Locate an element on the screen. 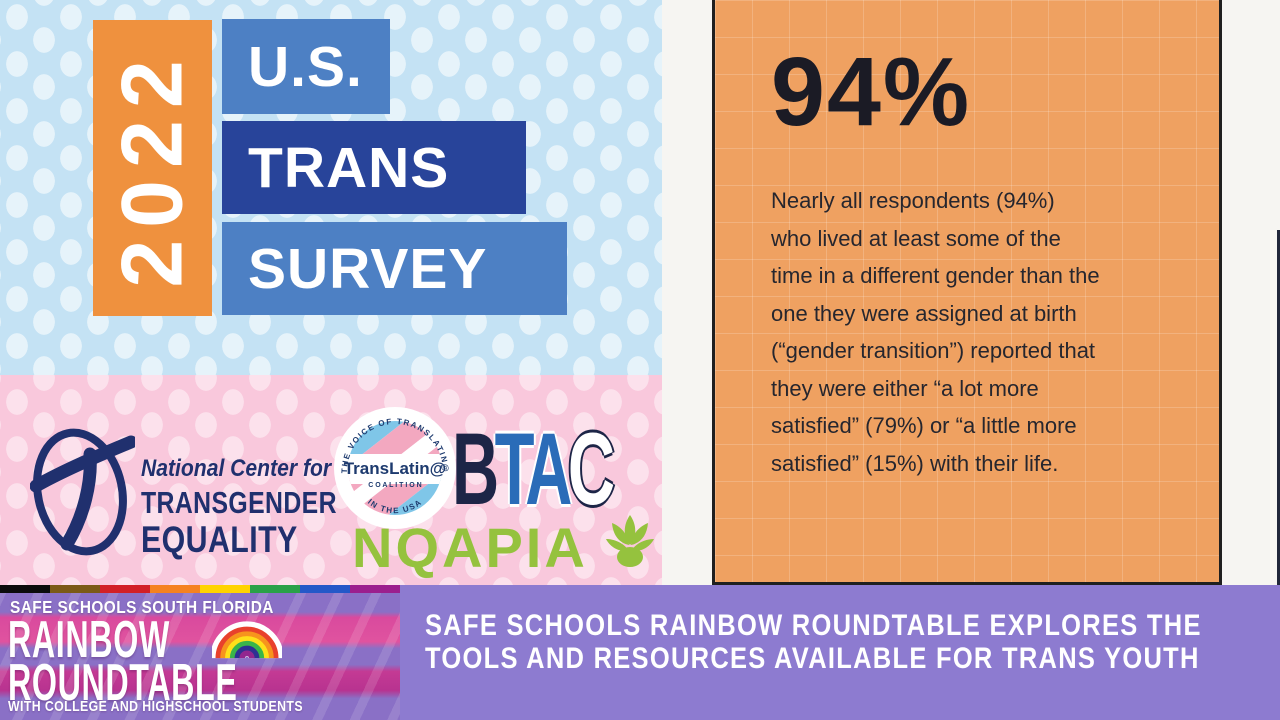  banner-org-name: SAFE SCHOOLS SOUTH FLORIDA is located at coordinates (142, 607).